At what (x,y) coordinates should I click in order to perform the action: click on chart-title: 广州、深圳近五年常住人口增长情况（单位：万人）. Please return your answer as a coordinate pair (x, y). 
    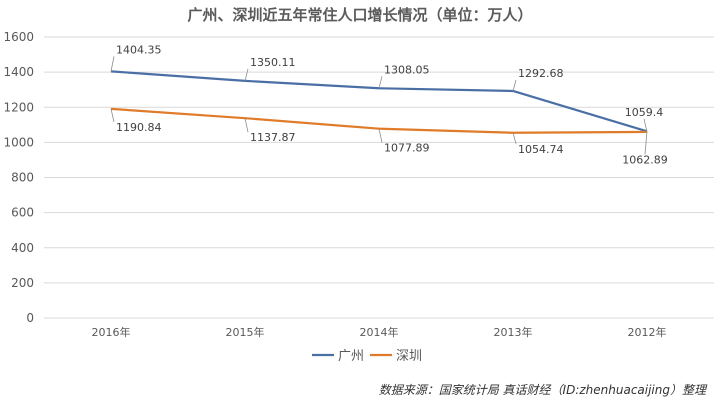
    Looking at the image, I should click on (359, 15).